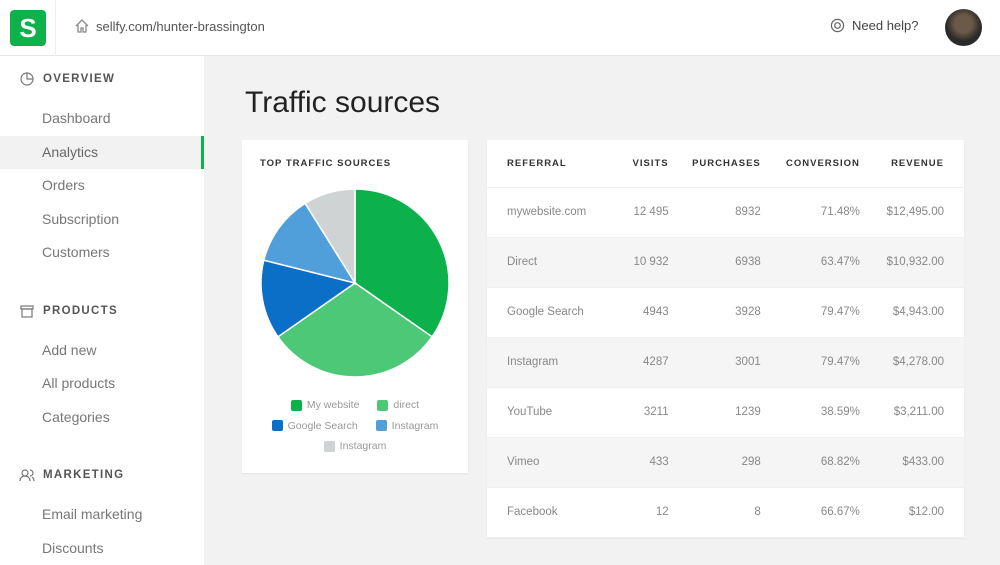 This screenshot has width=1000, height=565. I want to click on table-cell: 63.47%, so click(810, 262).